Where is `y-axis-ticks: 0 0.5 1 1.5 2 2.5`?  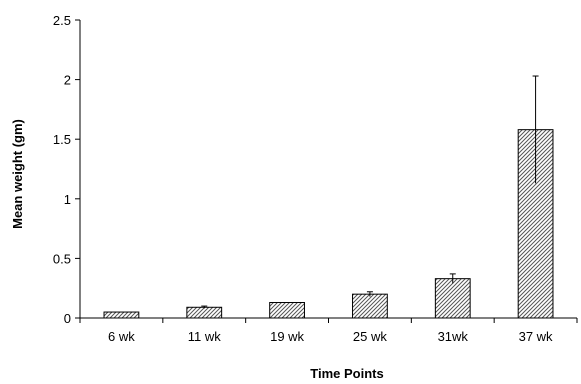
y-axis-ticks: 0 0.5 1 1.5 2 2.5 is located at coordinates (66, 169).